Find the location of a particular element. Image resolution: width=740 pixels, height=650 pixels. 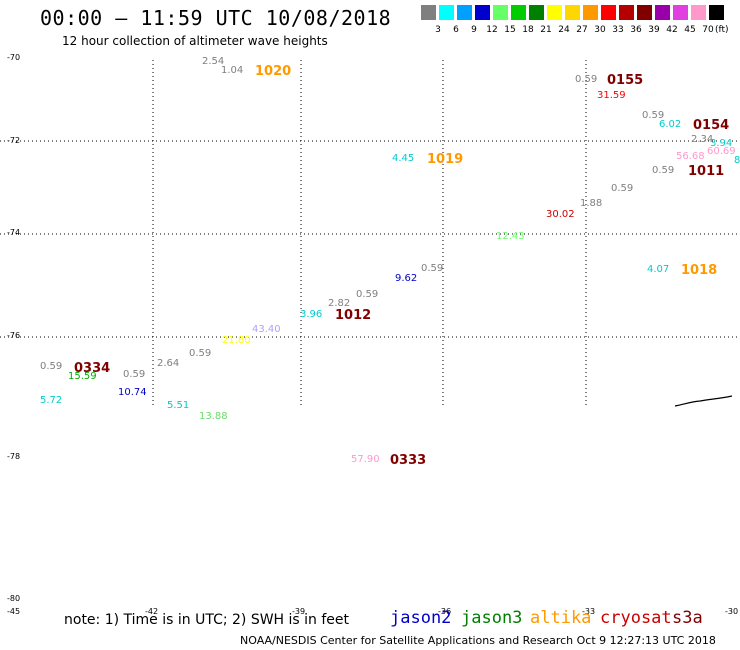

wave-height-label: 10.74 is located at coordinates (132, 392).